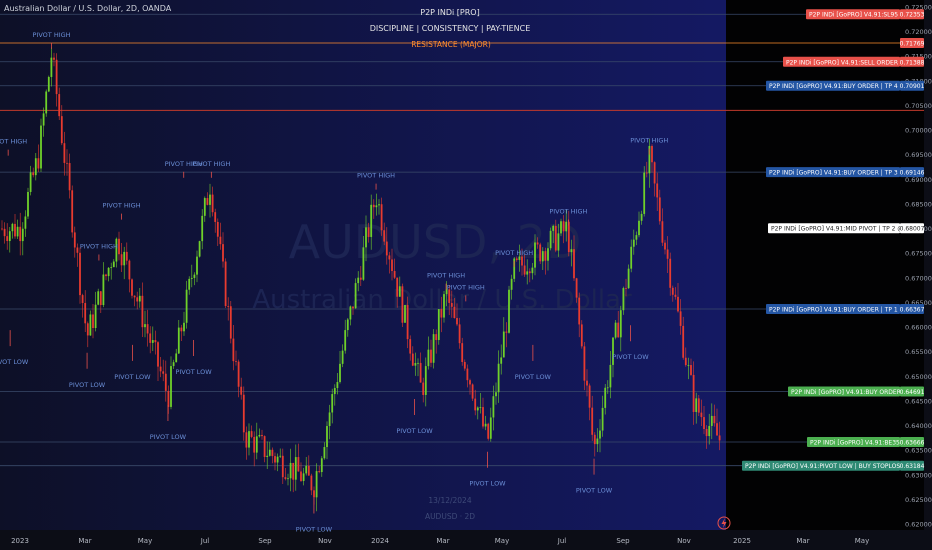  What do you see at coordinates (435, 242) in the screenshot?
I see `watermark-symbol: AUDUSD, 2D` at bounding box center [435, 242].